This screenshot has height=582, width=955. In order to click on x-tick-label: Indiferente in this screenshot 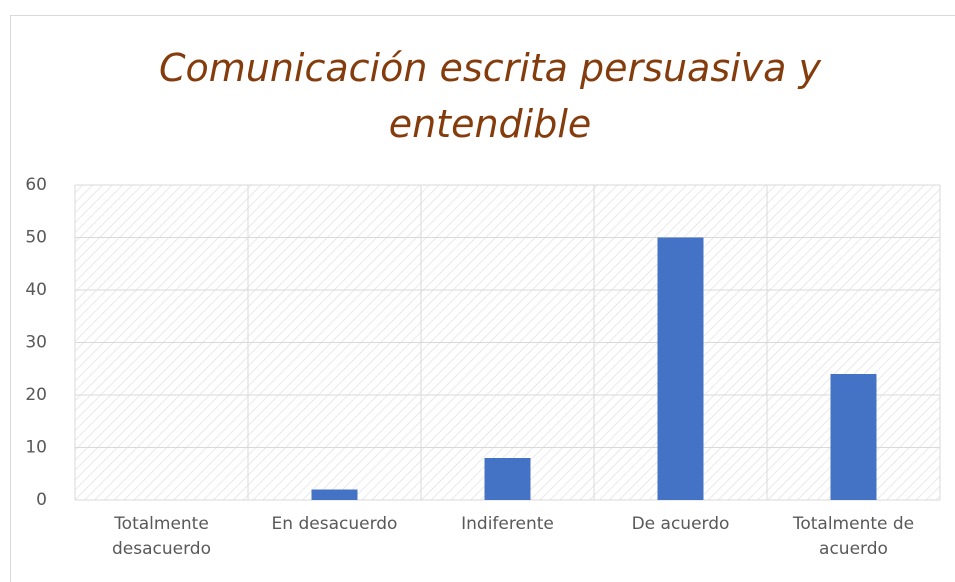, I will do `click(507, 524)`.